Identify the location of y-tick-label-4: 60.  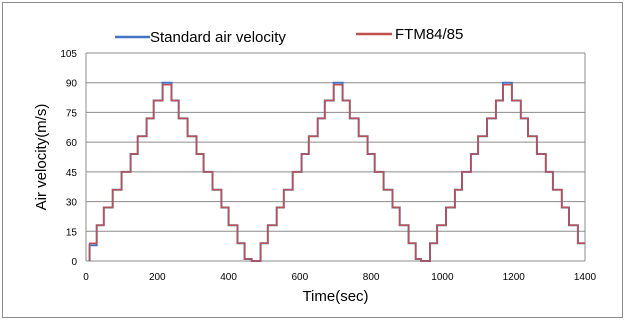
(72, 143).